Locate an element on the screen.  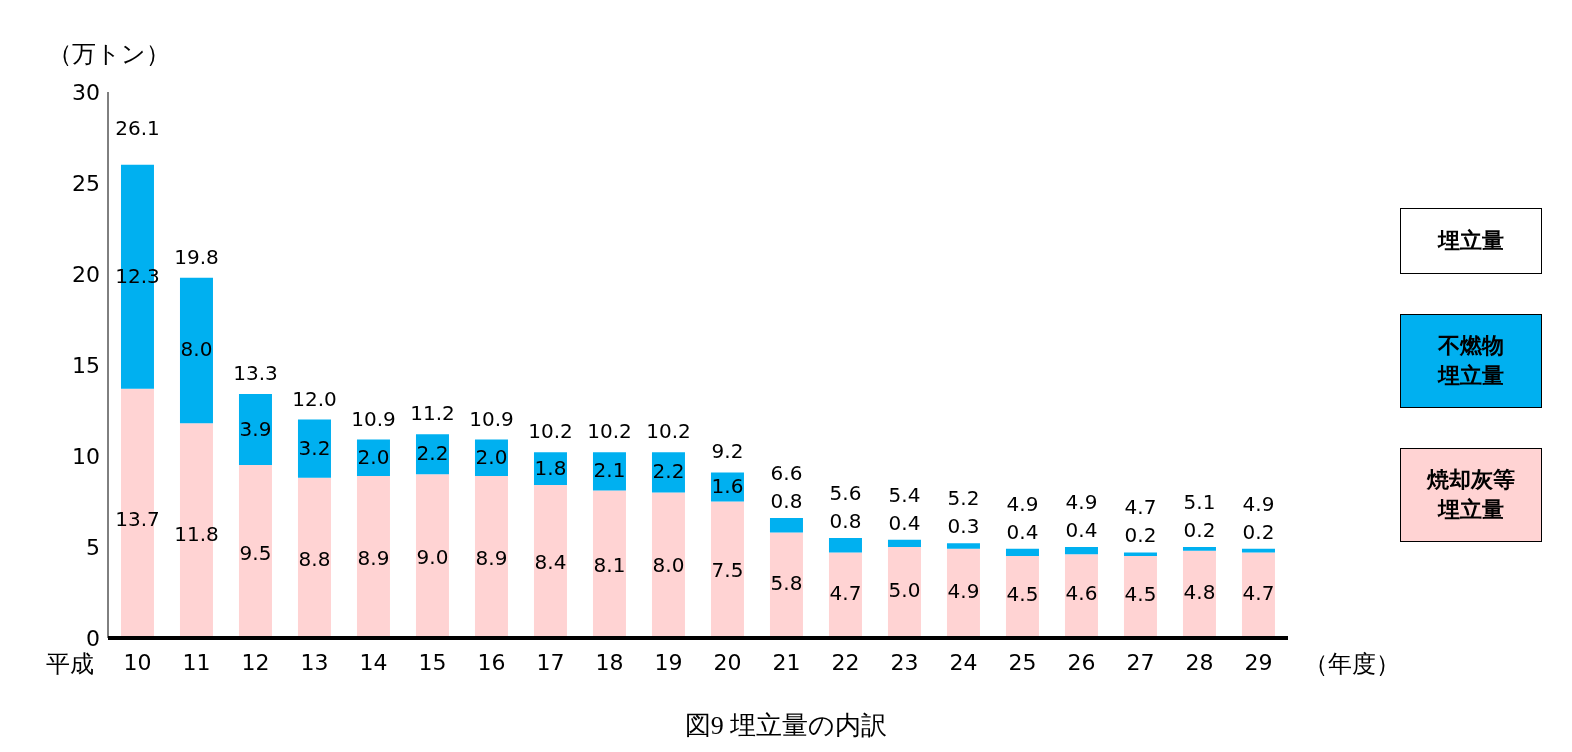
x-tick-label: 11 is located at coordinates (196, 662).